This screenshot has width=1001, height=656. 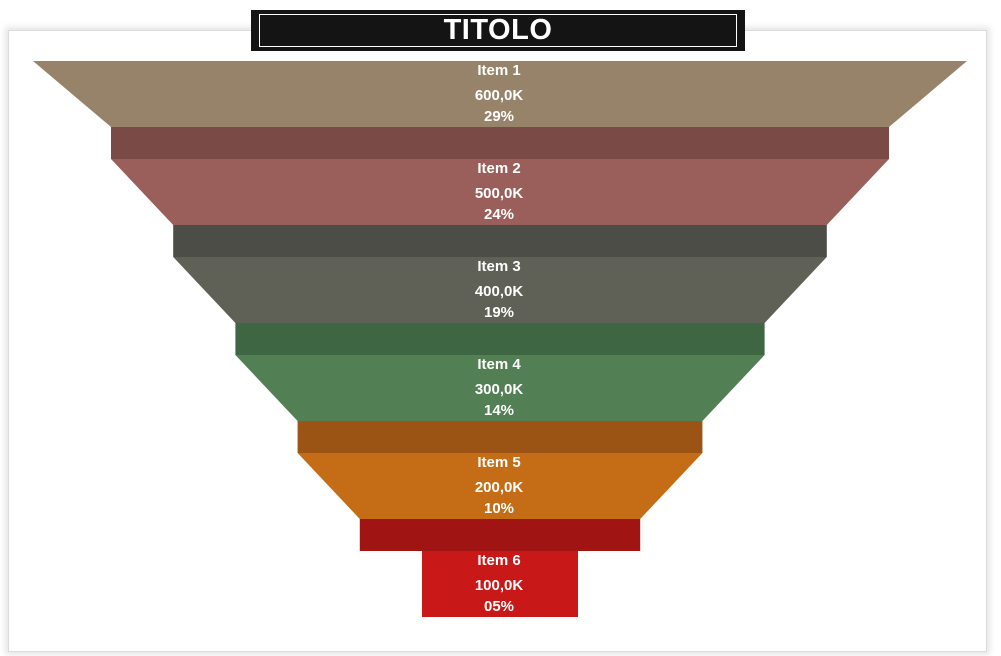 I want to click on segment-label-1: Item 1, so click(x=498, y=70).